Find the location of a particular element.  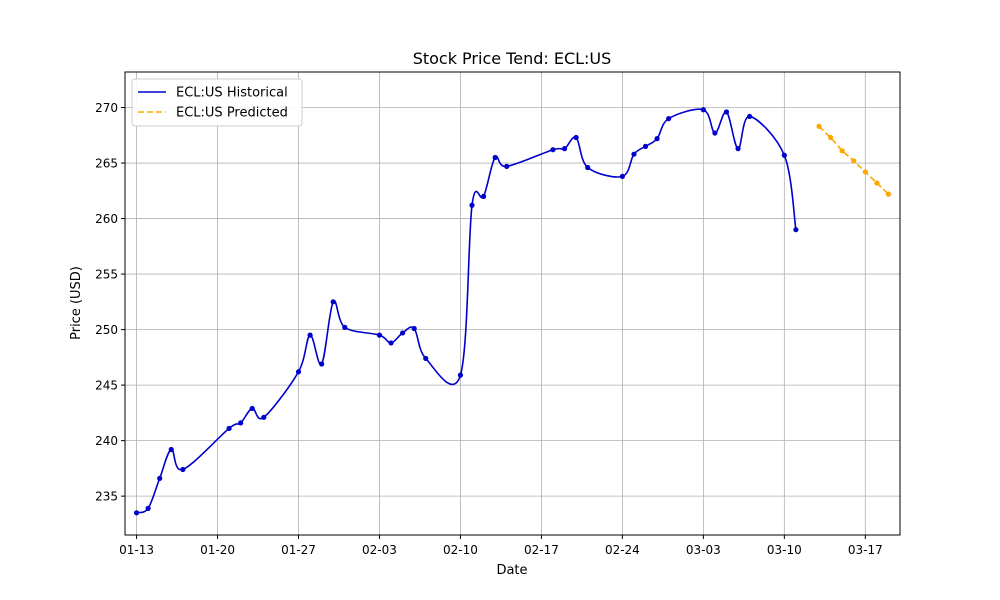

x-axis-label: Date is located at coordinates (511, 570).